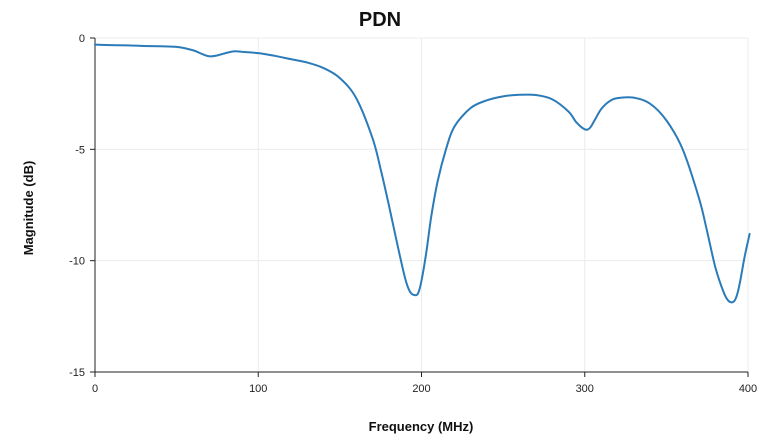 The height and width of the screenshot is (437, 760). Describe the element at coordinates (77, 373) in the screenshot. I see `y-tick-label: -15` at that location.